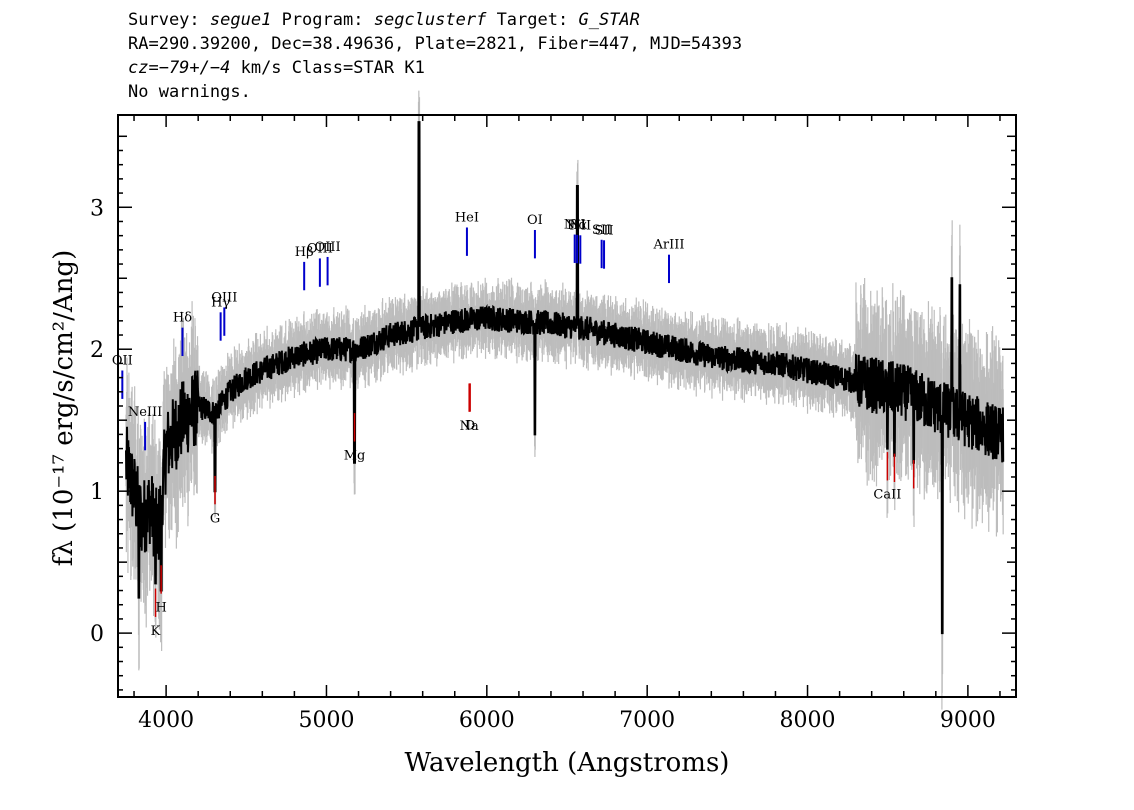 Image resolution: width=1134 pixels, height=810 pixels. I want to click on y-tick-label: 3, so click(97, 208).